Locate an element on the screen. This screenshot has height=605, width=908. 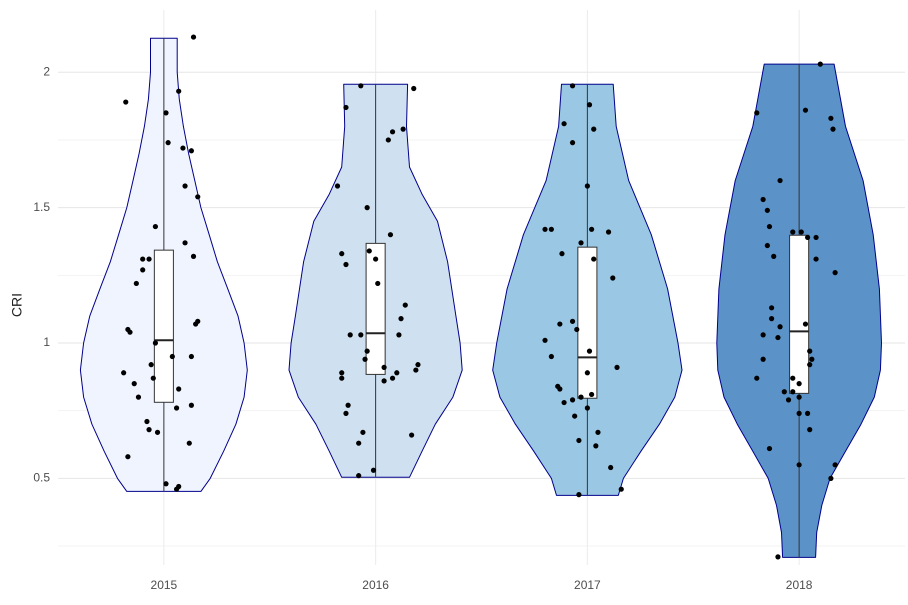
y-tick-label: 2 is located at coordinates (46, 71).